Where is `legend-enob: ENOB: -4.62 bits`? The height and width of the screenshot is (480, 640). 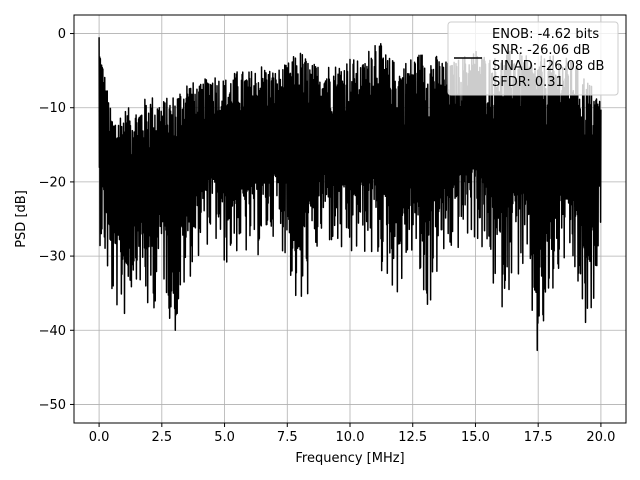 legend-enob: ENOB: -4.62 bits is located at coordinates (545, 34).